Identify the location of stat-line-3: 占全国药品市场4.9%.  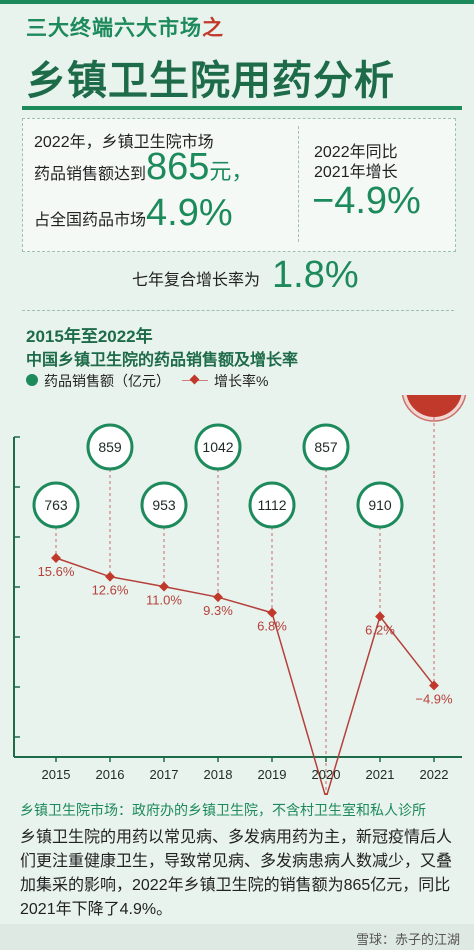
(133, 213).